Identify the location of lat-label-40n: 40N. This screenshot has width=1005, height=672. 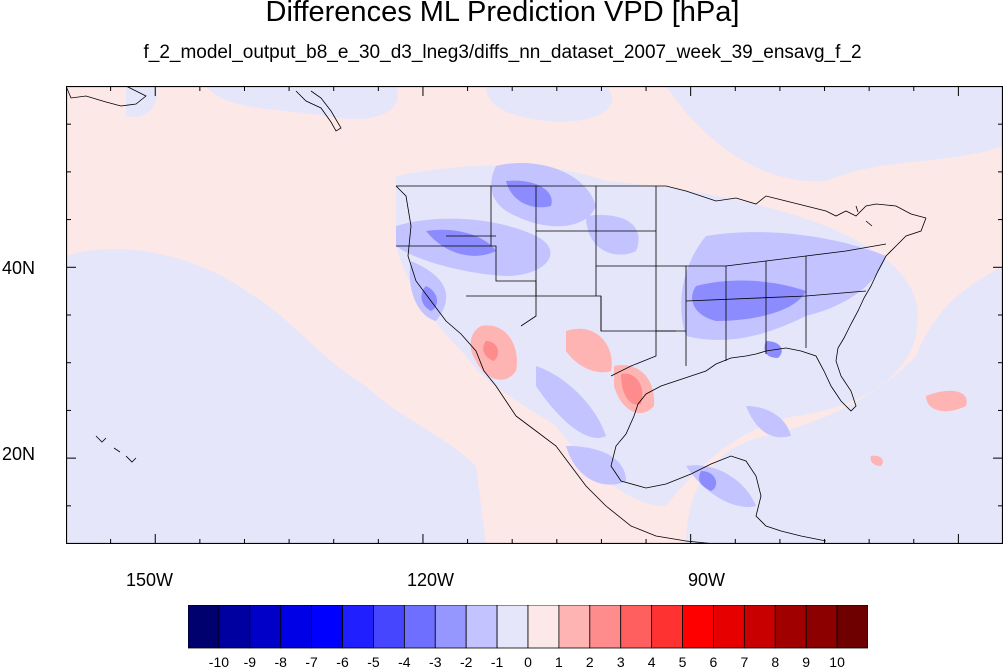
(19, 268).